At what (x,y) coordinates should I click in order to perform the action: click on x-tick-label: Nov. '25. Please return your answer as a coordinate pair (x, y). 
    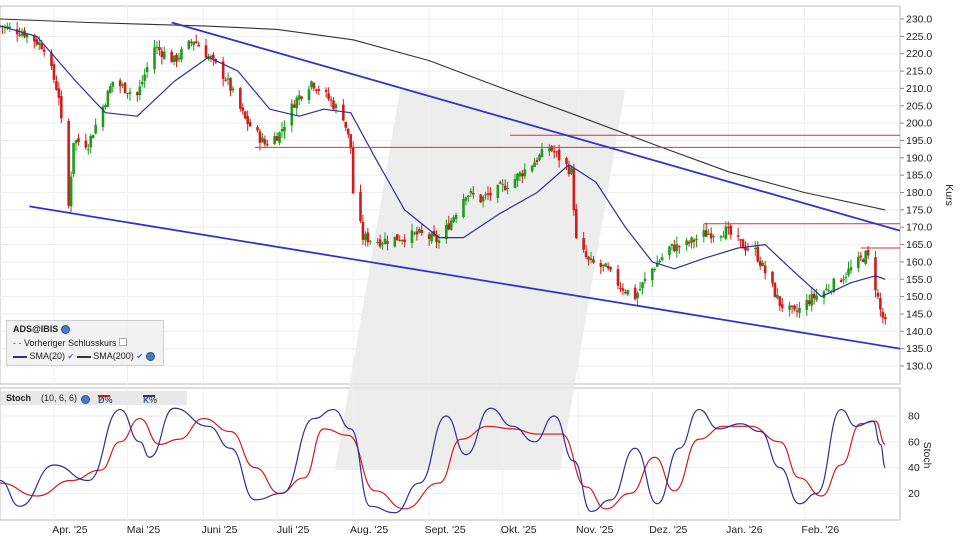
    Looking at the image, I should click on (595, 530).